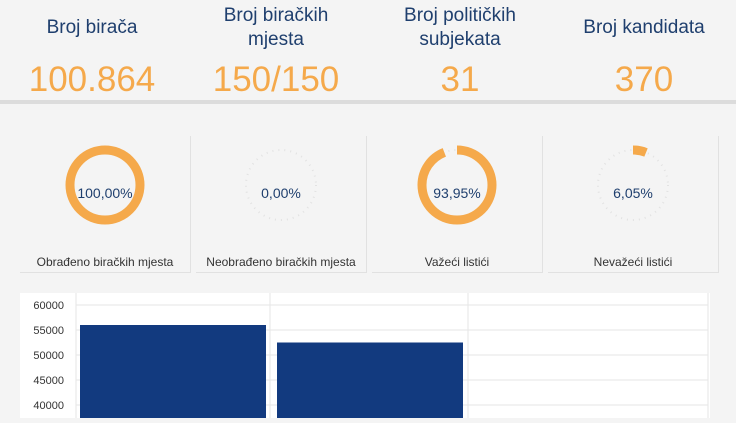 The height and width of the screenshot is (423, 736). I want to click on stat-label-line: mjesta, so click(276, 39).